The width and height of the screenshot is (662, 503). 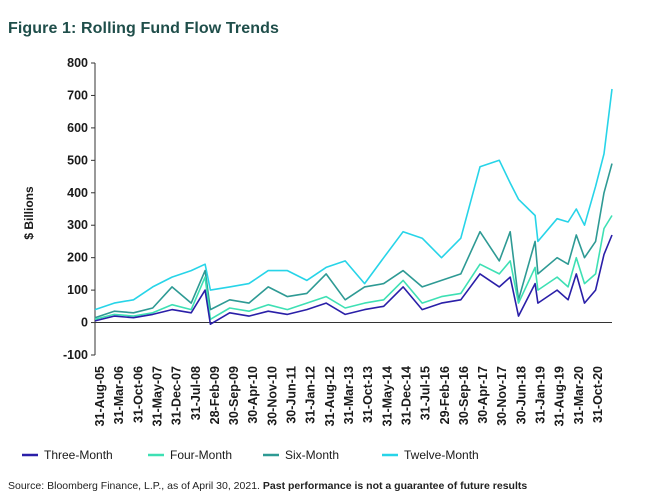 What do you see at coordinates (177, 395) in the screenshot?
I see `x-tick-label: 31-Dec-07` at bounding box center [177, 395].